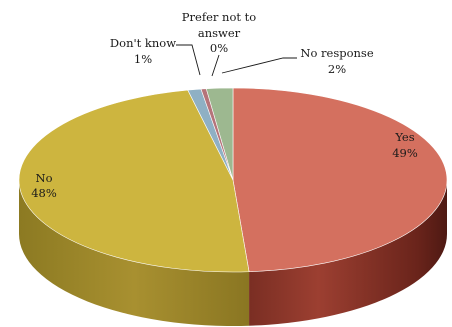 Image resolution: width=452 pixels, height=327 pixels. I want to click on slice-label-dontknow: Don't know, so click(143, 43).